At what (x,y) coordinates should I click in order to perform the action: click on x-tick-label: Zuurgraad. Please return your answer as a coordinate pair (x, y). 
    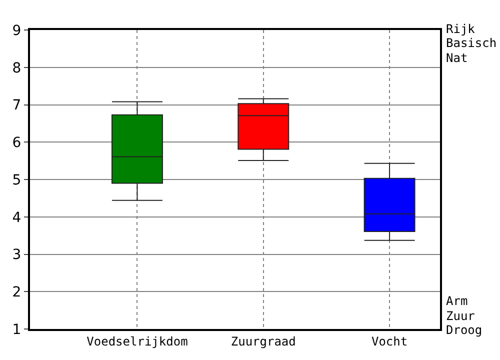
    Looking at the image, I should click on (263, 341).